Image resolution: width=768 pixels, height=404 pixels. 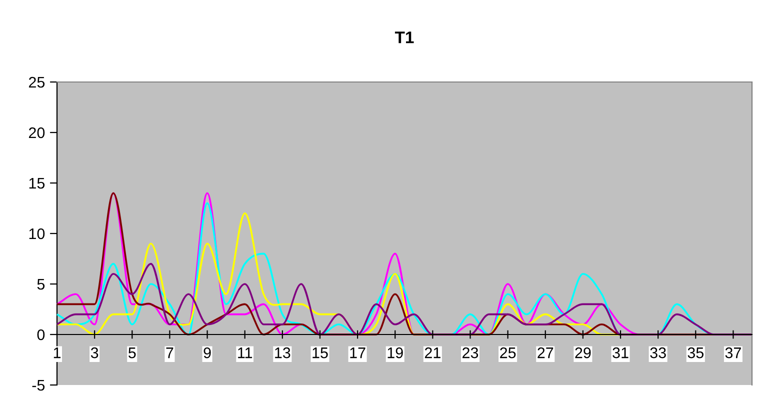 I want to click on x-tick-label: 19, so click(x=395, y=352).